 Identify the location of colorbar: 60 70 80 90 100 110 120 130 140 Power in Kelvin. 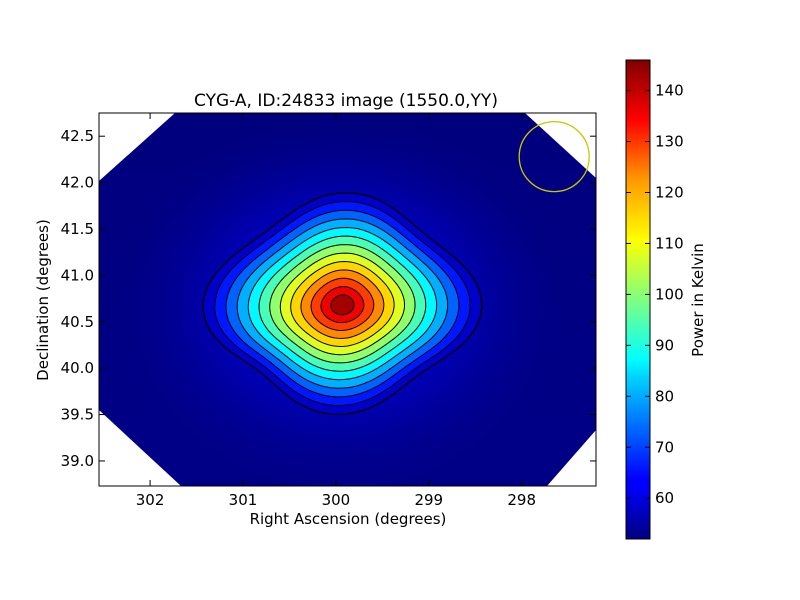
(666, 299).